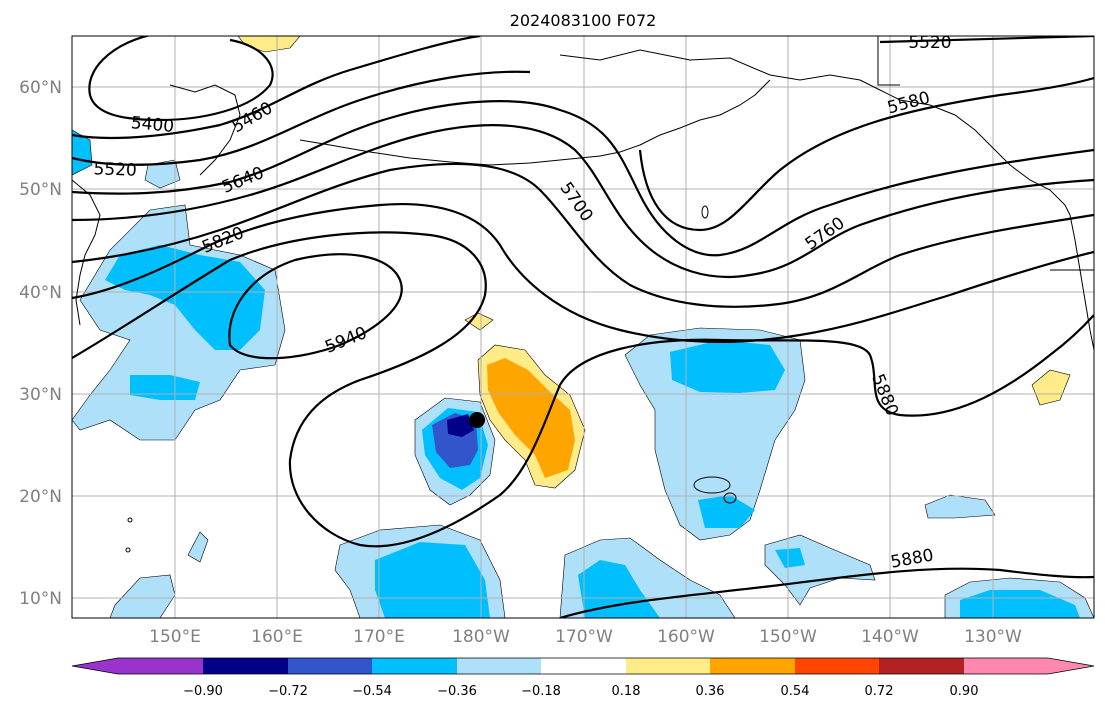  I want to click on negative-anomaly-south3-core, so click(790, 558).